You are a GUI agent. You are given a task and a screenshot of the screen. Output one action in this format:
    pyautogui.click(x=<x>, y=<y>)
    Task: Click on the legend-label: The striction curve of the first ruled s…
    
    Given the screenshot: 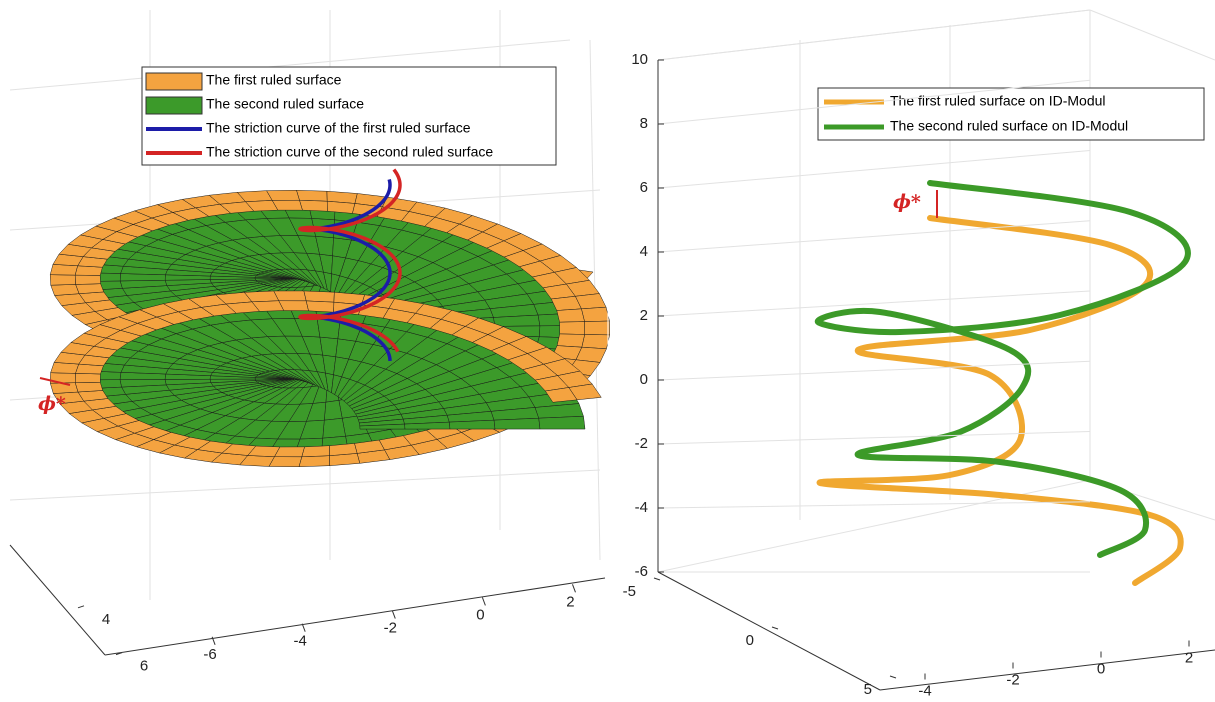 What is the action you would take?
    pyautogui.click(x=338, y=128)
    